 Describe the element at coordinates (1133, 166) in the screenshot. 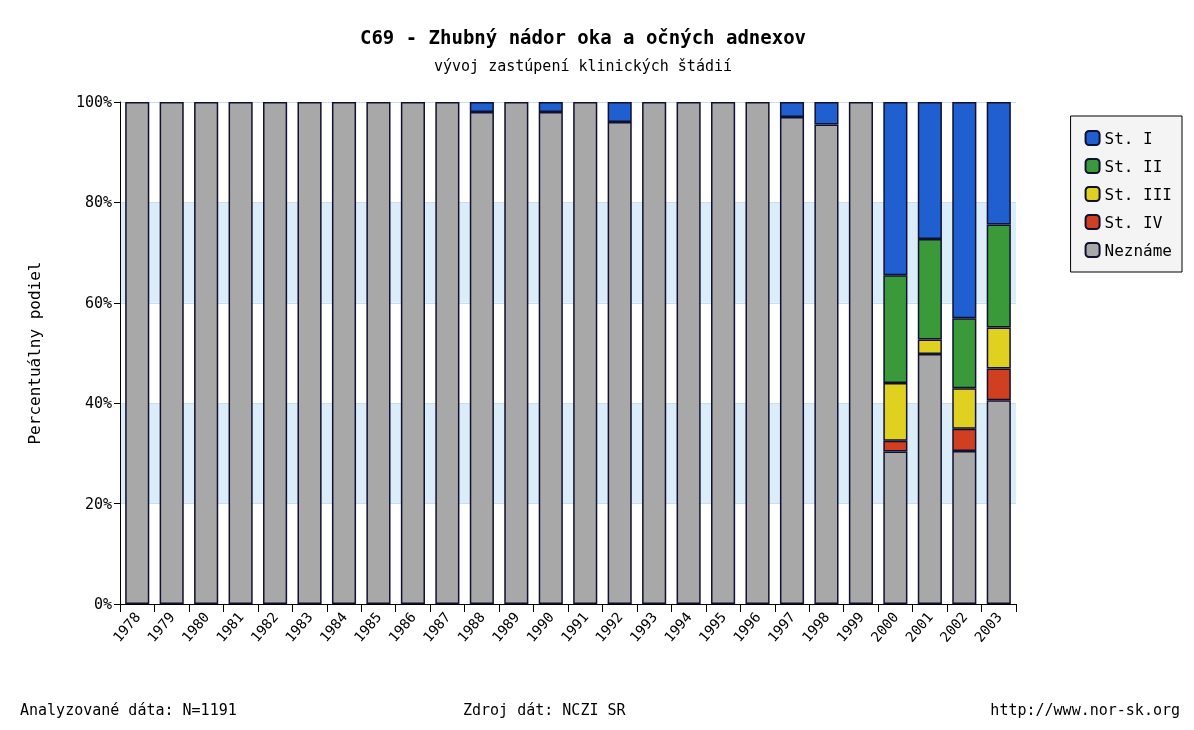

I see `legend-label: St. II` at that location.